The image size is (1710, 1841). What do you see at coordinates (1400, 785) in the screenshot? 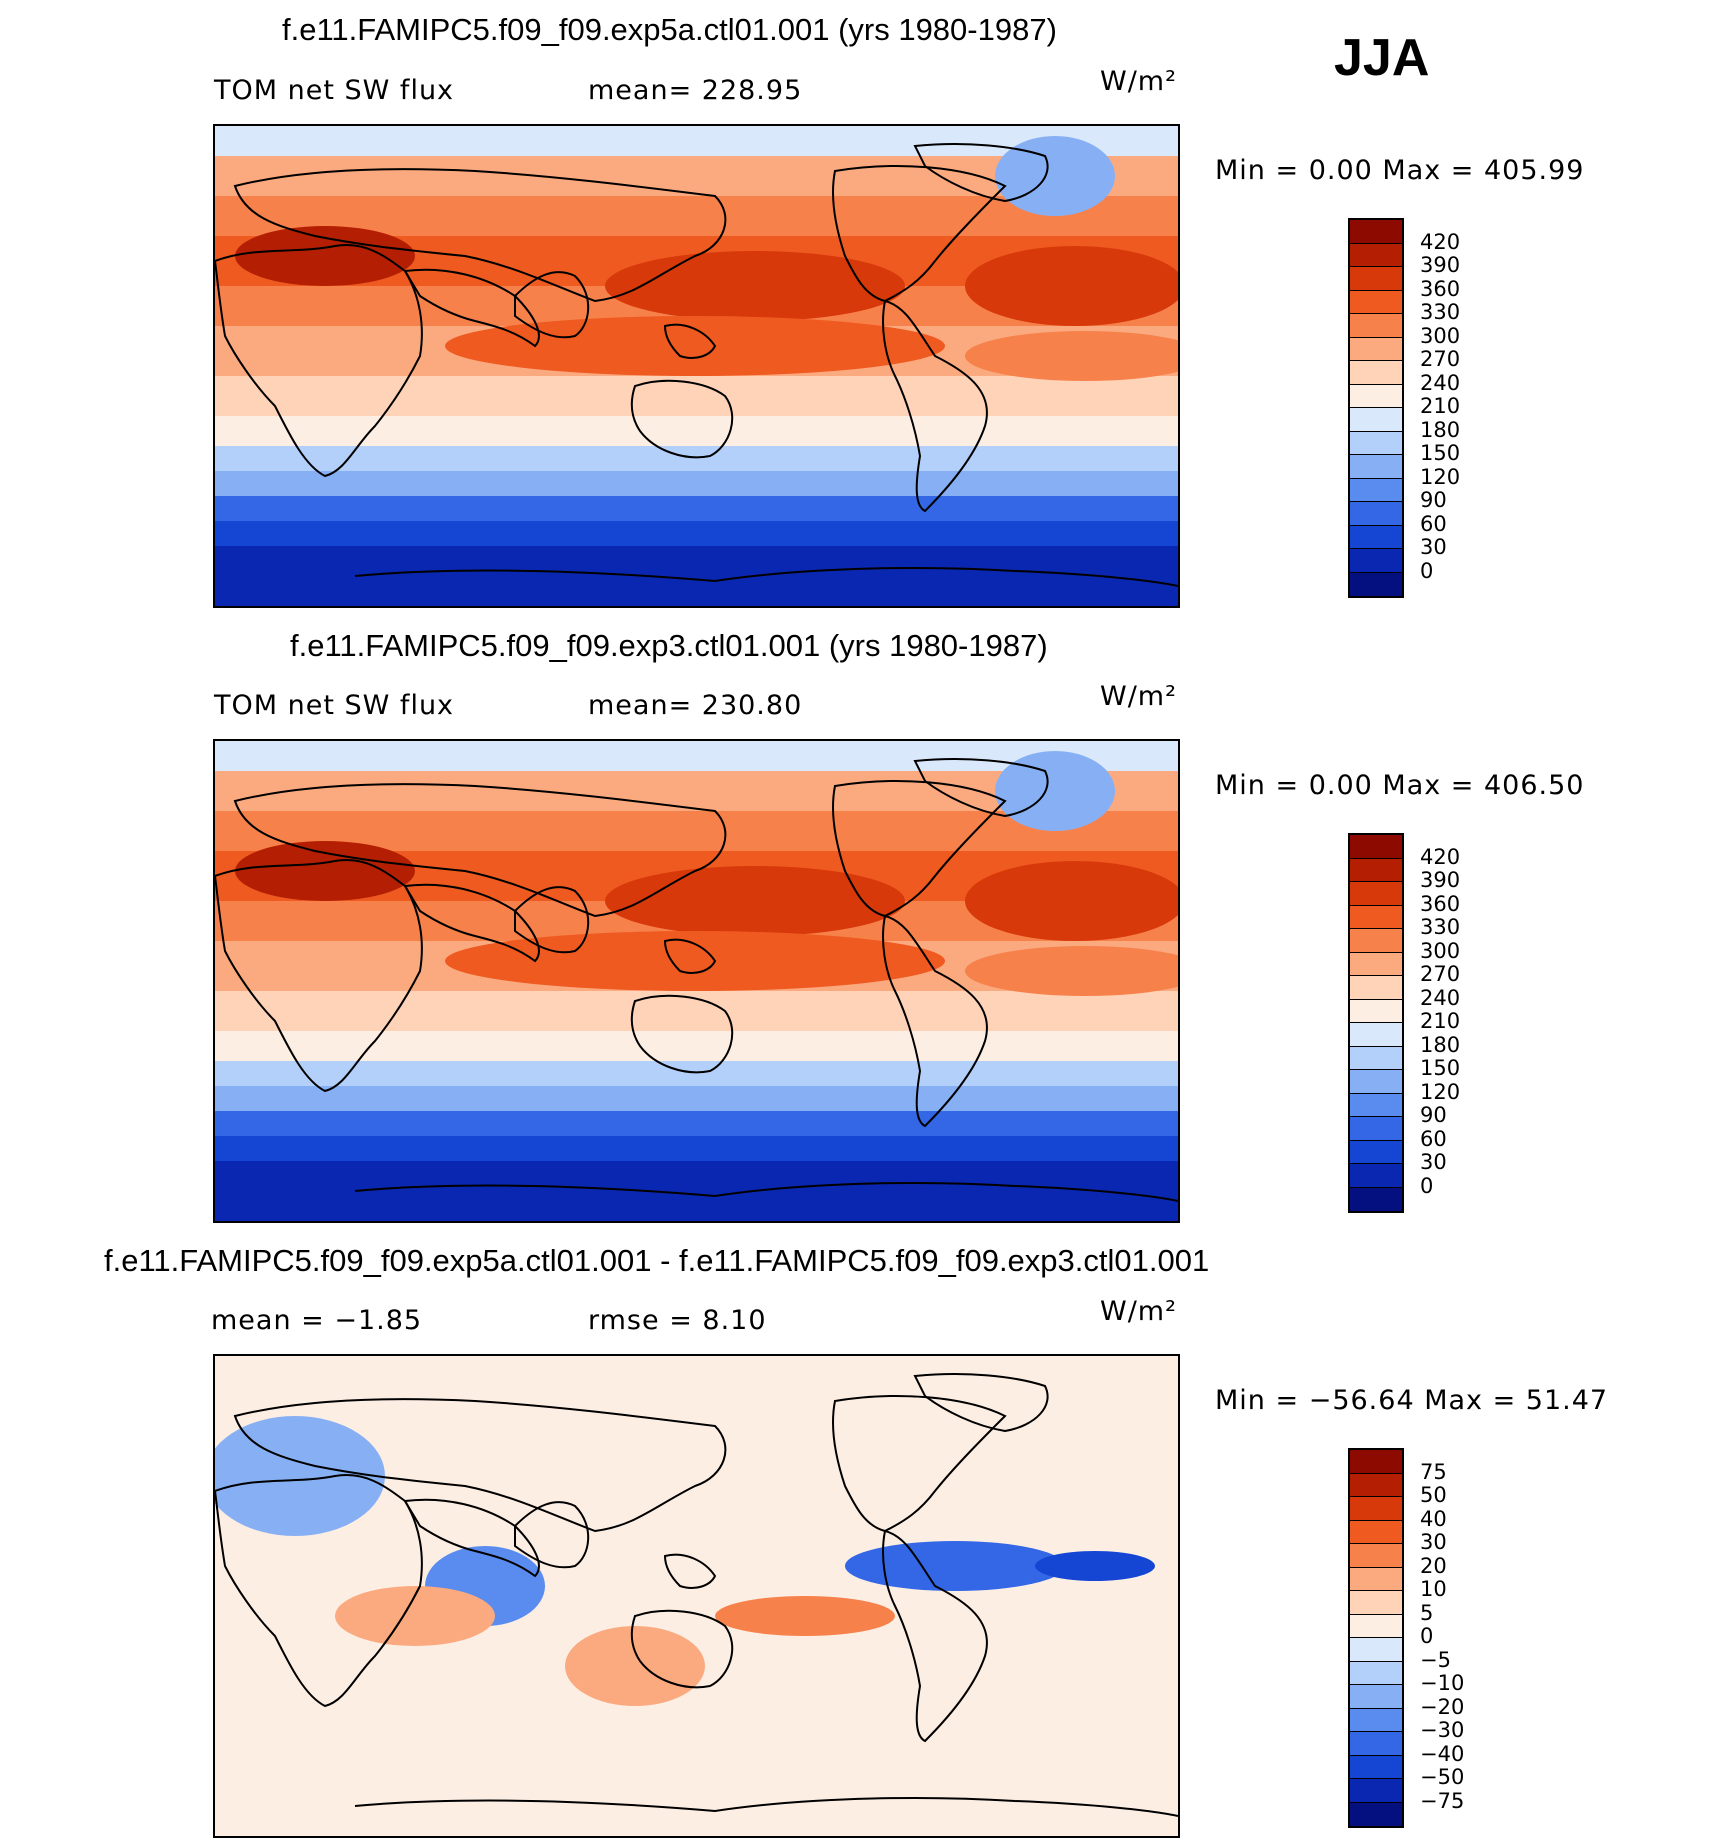
I see `panel-2-minmax: Min = 0.00 Max = 406.50` at bounding box center [1400, 785].